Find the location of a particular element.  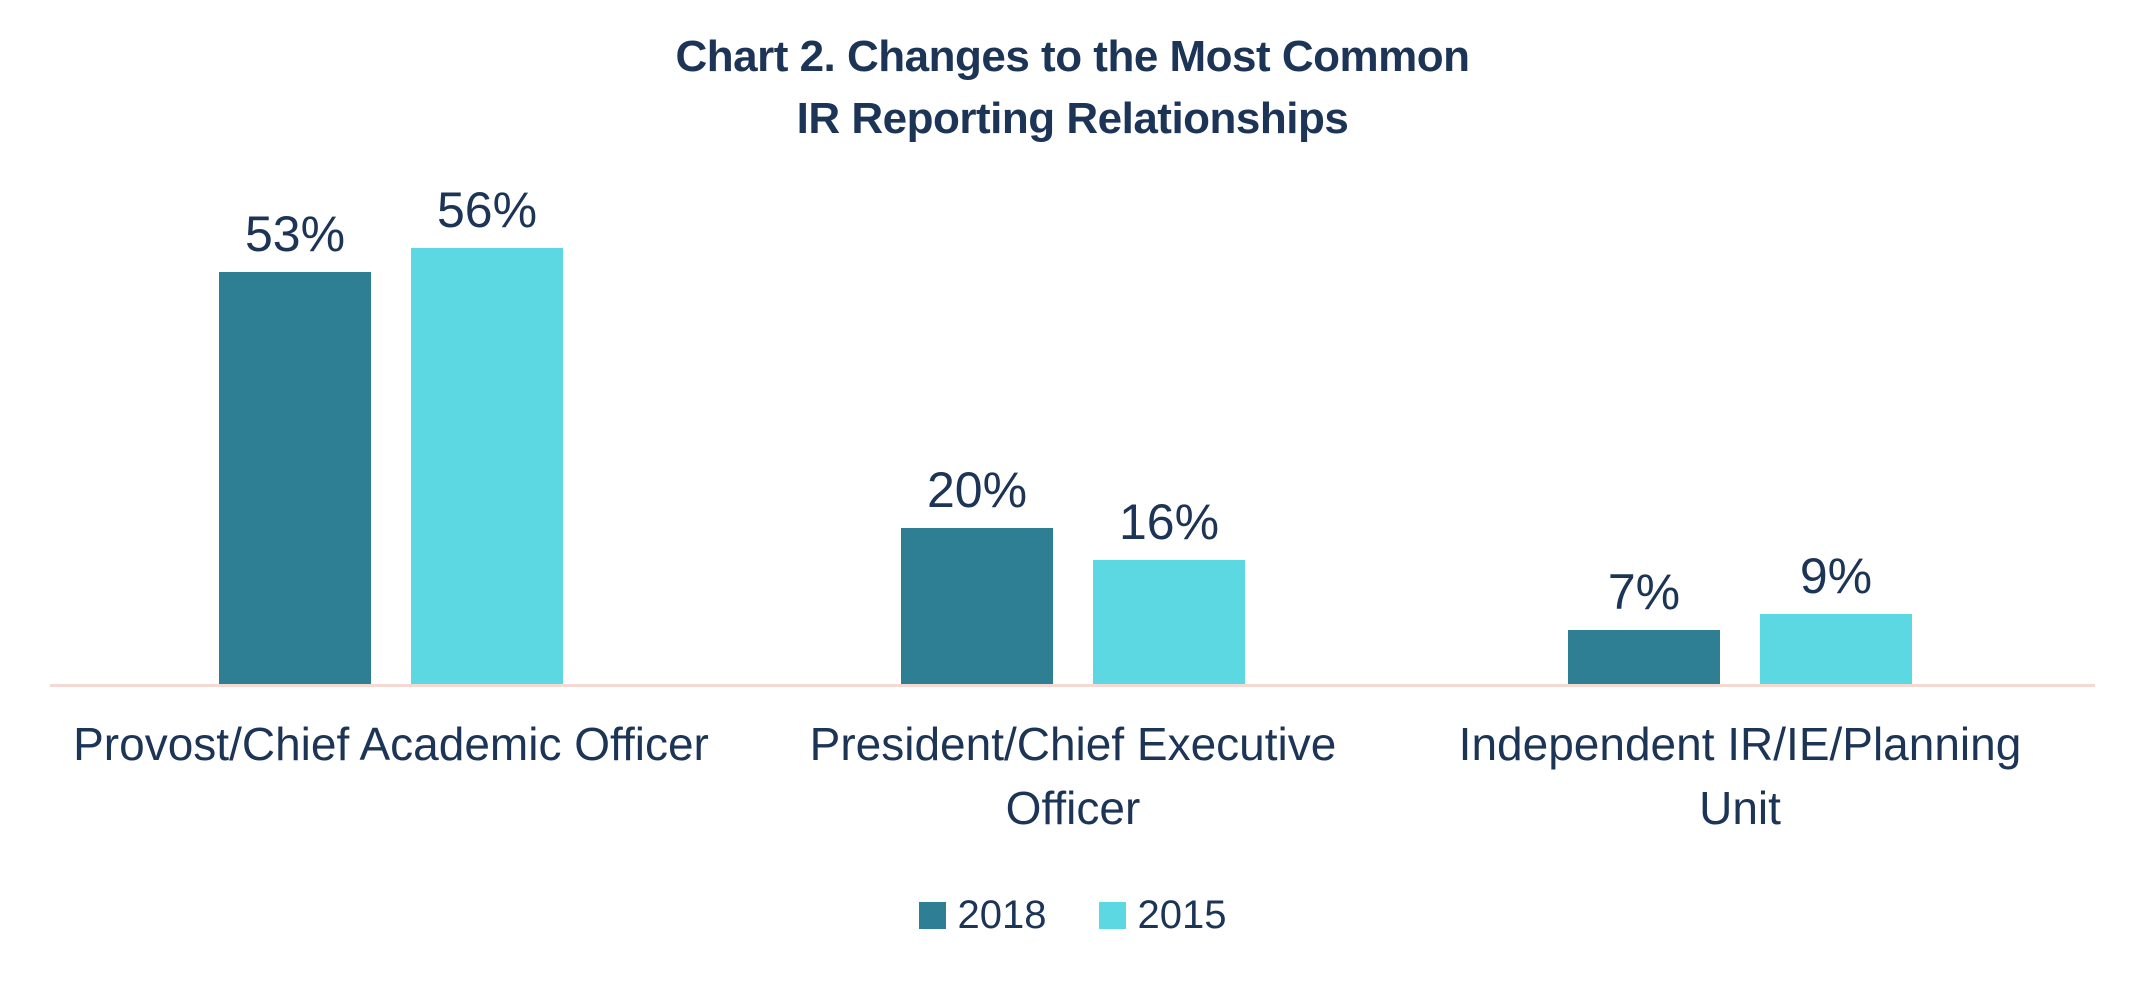

bar-value-label: 7% is located at coordinates (1644, 592).